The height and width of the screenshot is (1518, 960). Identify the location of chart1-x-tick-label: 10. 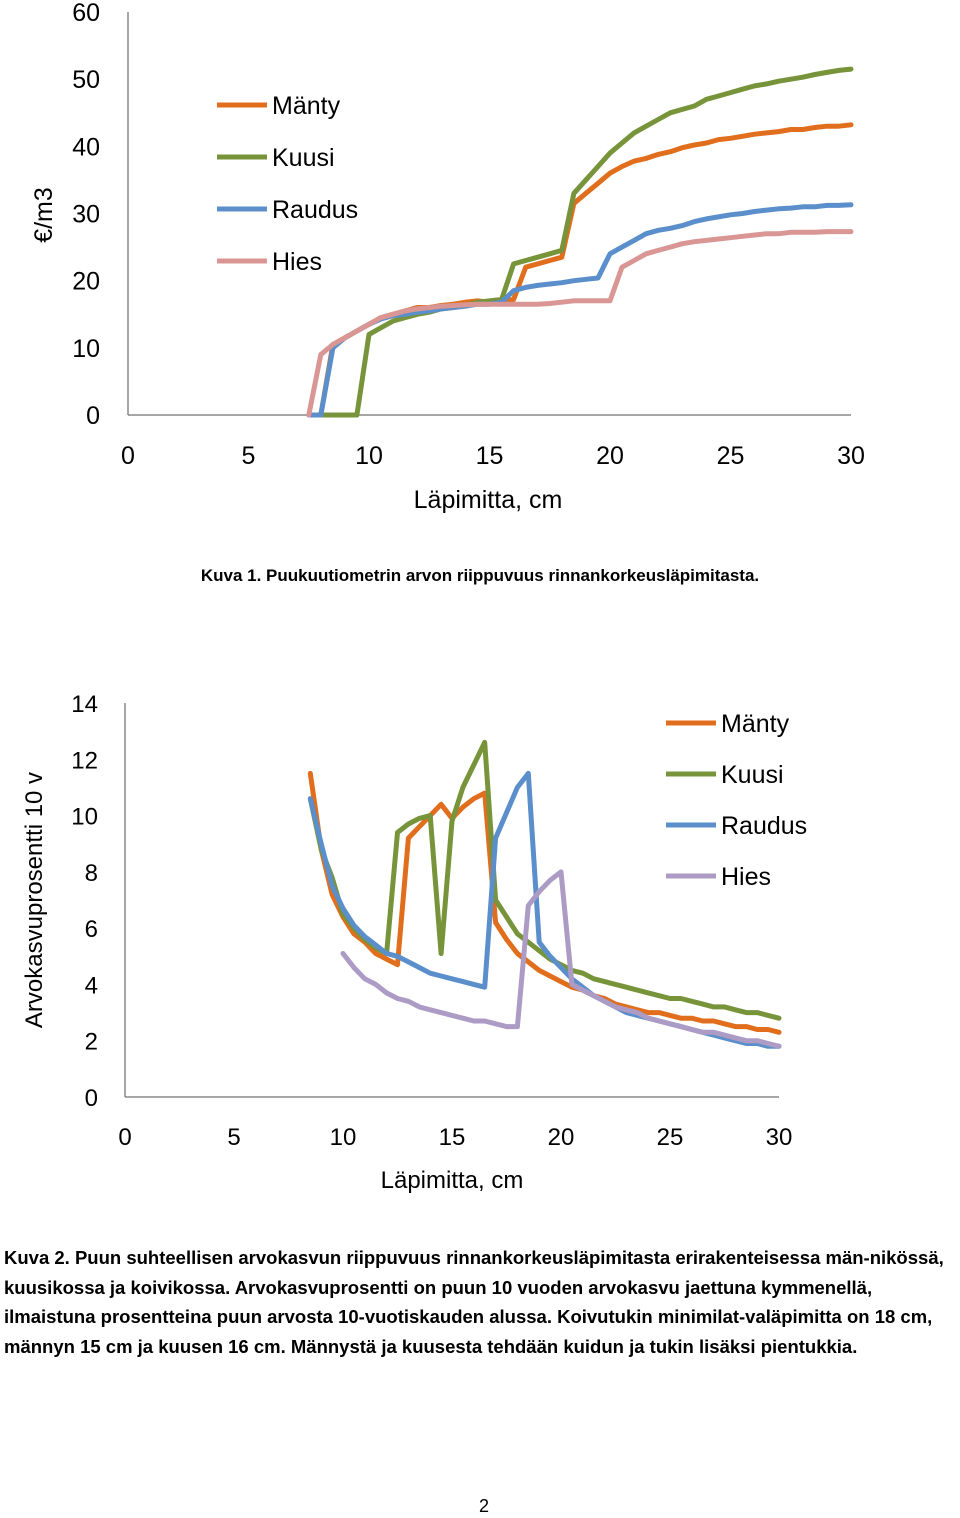
(369, 456).